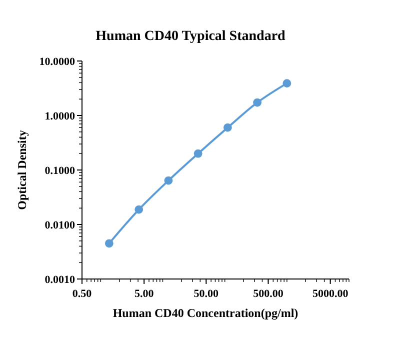  What do you see at coordinates (82, 294) in the screenshot?
I see `x-tick-label: 0.50` at bounding box center [82, 294].